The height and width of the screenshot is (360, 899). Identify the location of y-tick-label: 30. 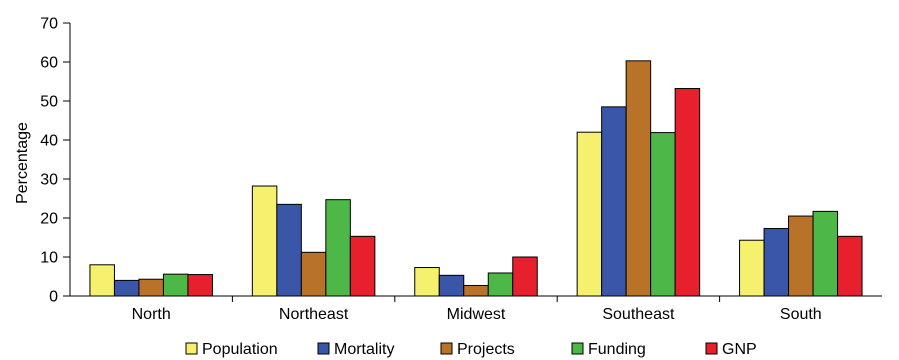
(49, 180).